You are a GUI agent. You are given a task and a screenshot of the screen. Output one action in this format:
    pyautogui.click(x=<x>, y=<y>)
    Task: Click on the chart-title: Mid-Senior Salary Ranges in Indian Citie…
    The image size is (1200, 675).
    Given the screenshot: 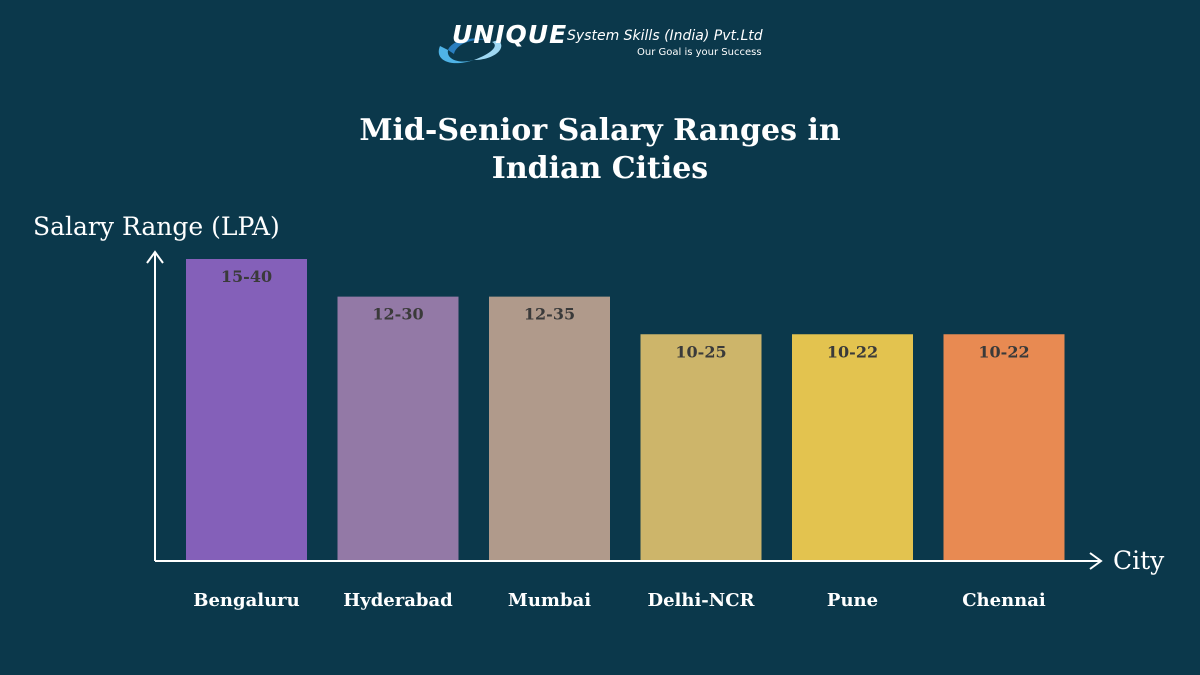 What is the action you would take?
    pyautogui.click(x=600, y=149)
    